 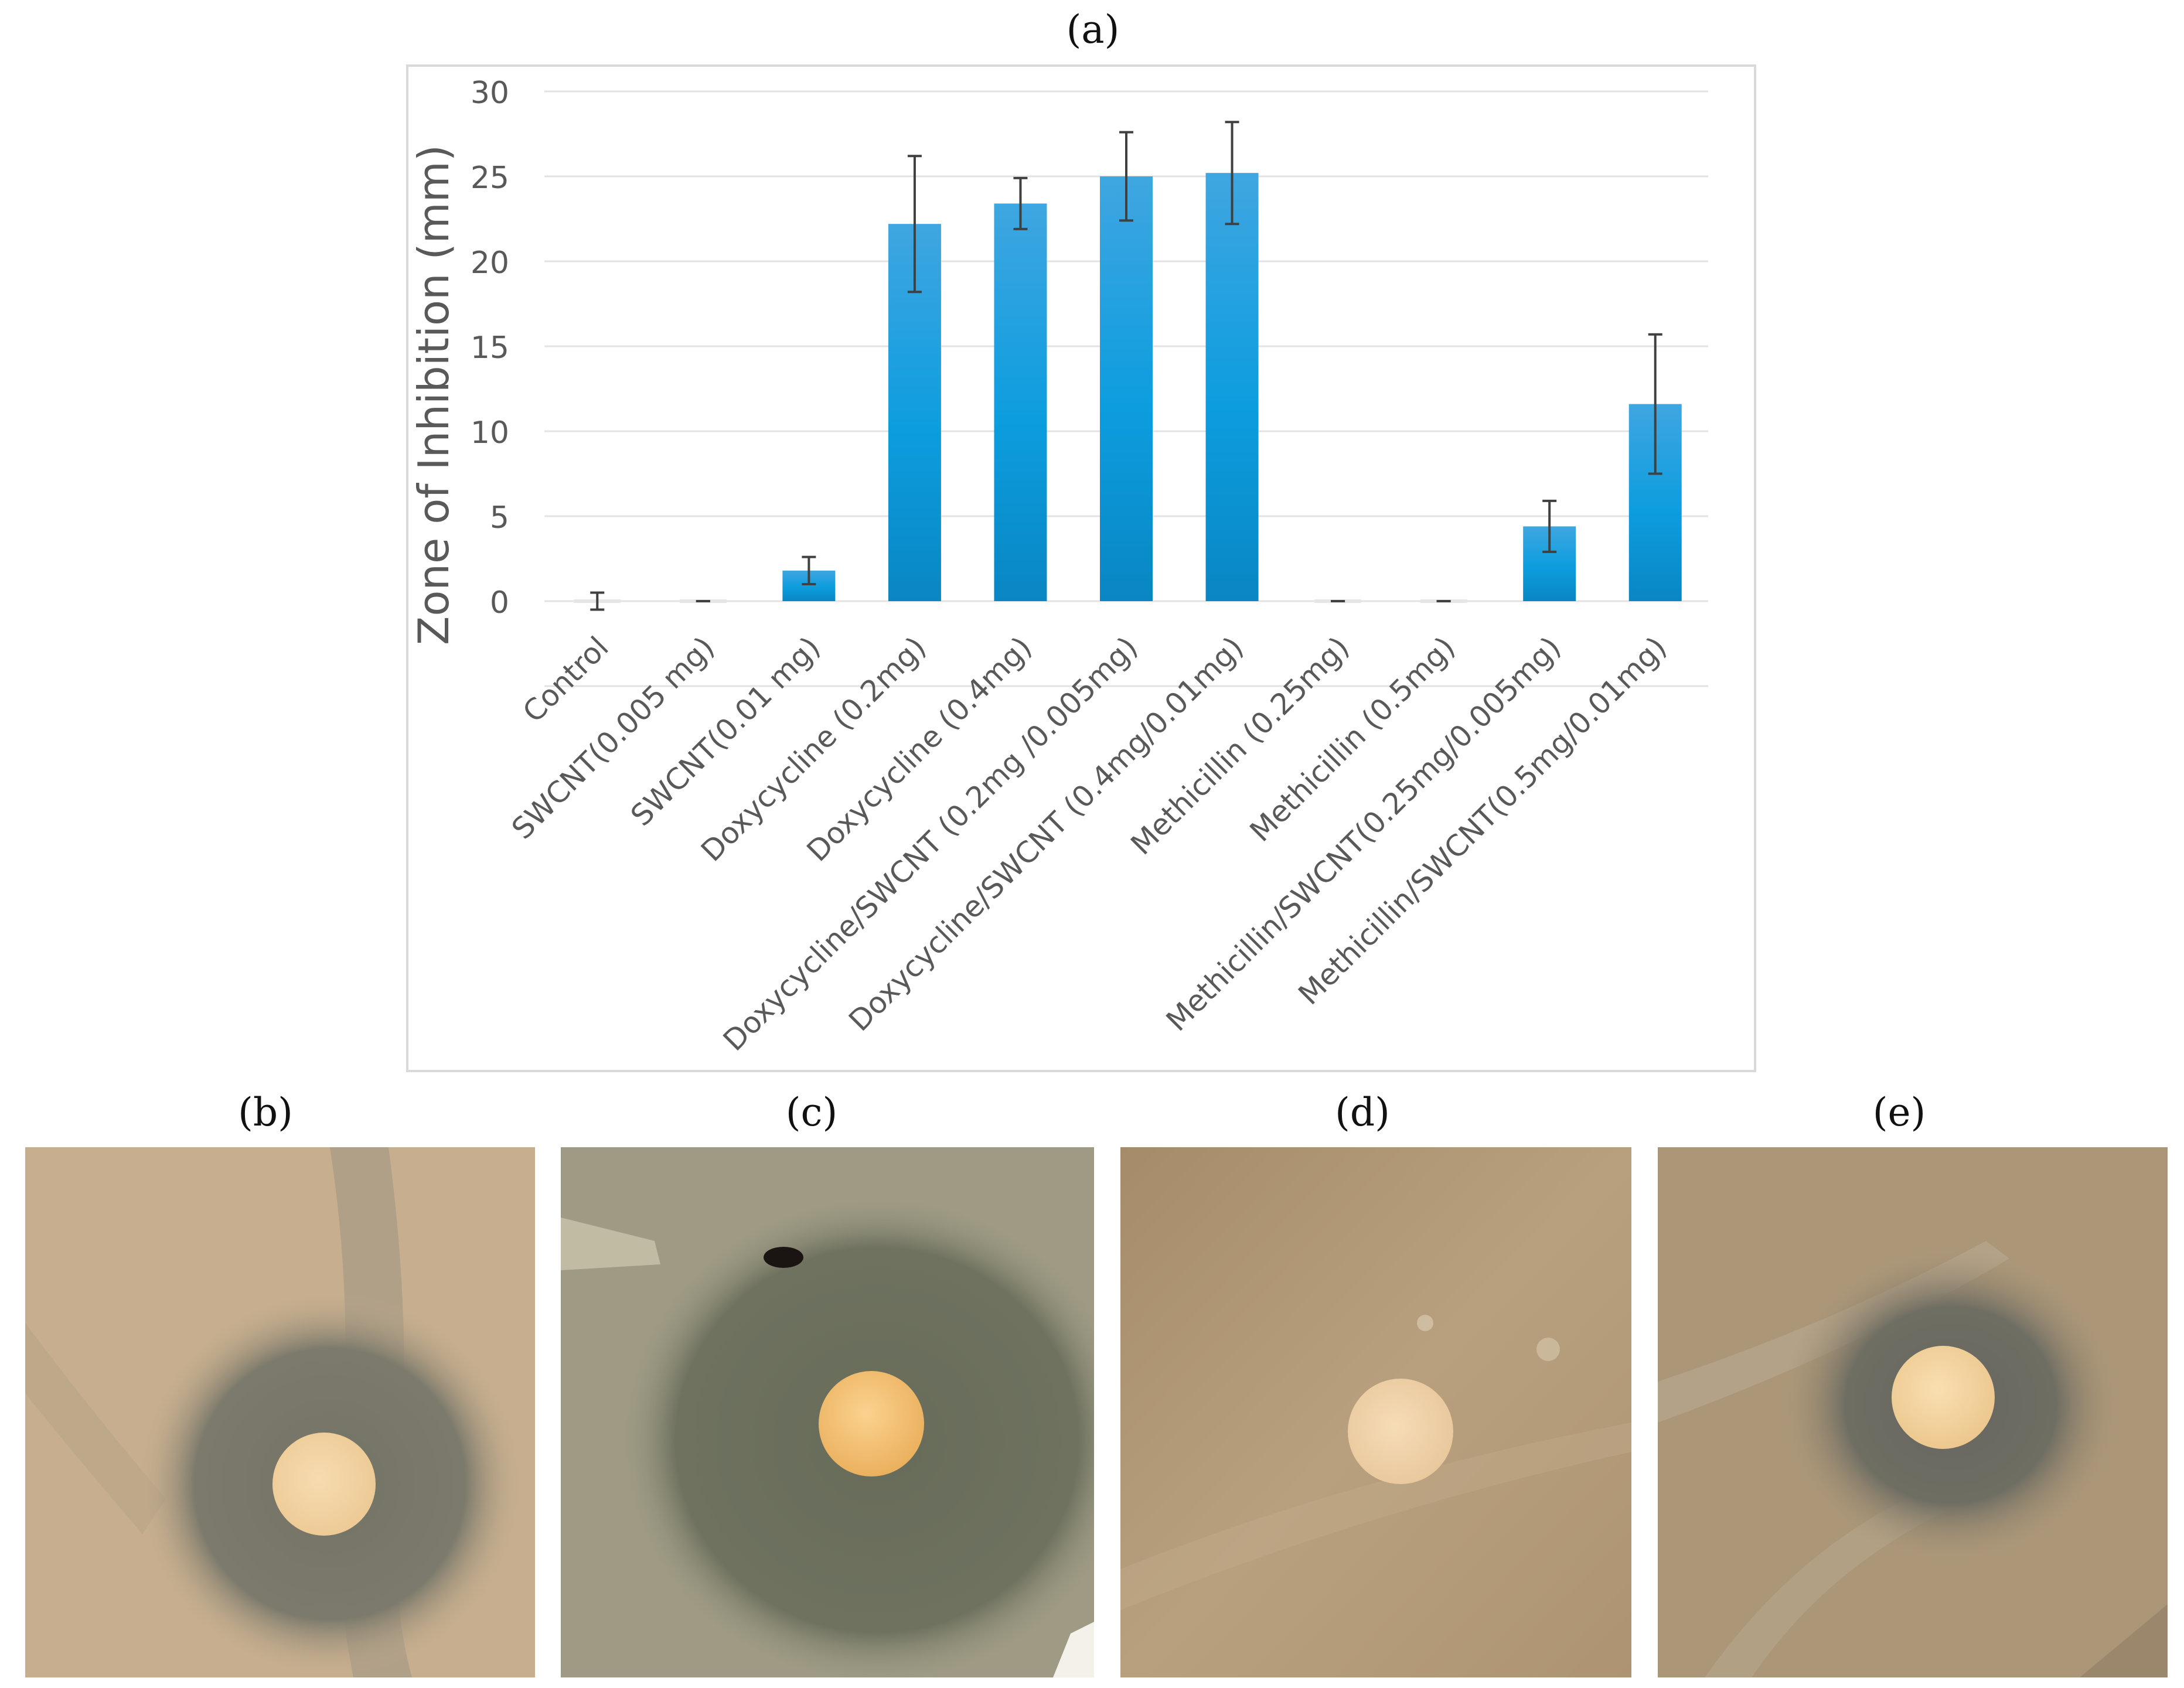 What do you see at coordinates (872, 1423) in the screenshot?
I see `photo-c-disc` at bounding box center [872, 1423].